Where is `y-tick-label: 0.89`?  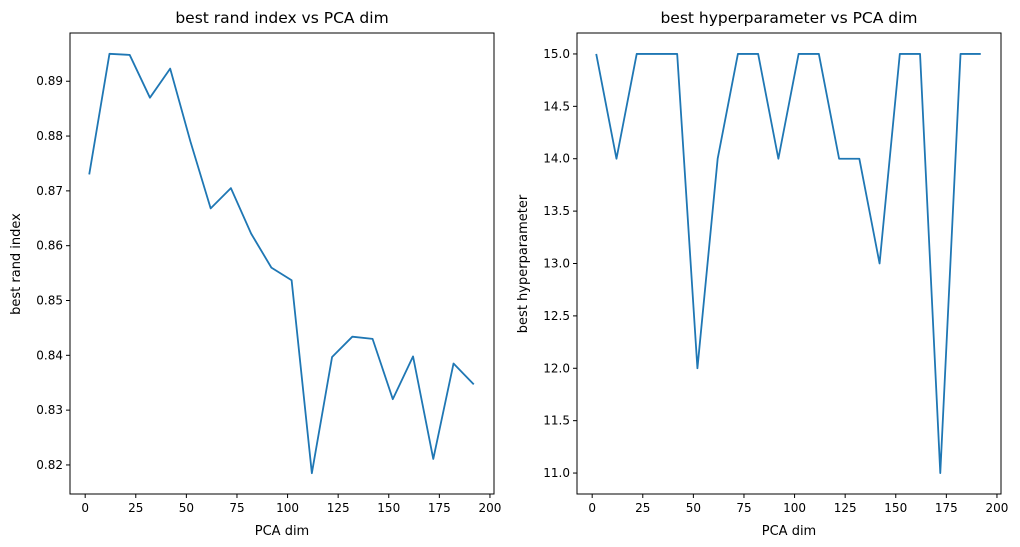
y-tick-label: 0.89 is located at coordinates (49, 81).